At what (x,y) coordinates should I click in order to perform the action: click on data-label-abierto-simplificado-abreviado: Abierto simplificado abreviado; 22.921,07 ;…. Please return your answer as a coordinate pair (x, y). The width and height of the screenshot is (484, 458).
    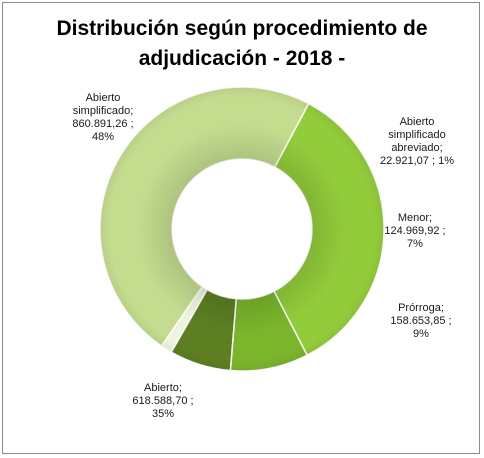
    Looking at the image, I should click on (417, 141).